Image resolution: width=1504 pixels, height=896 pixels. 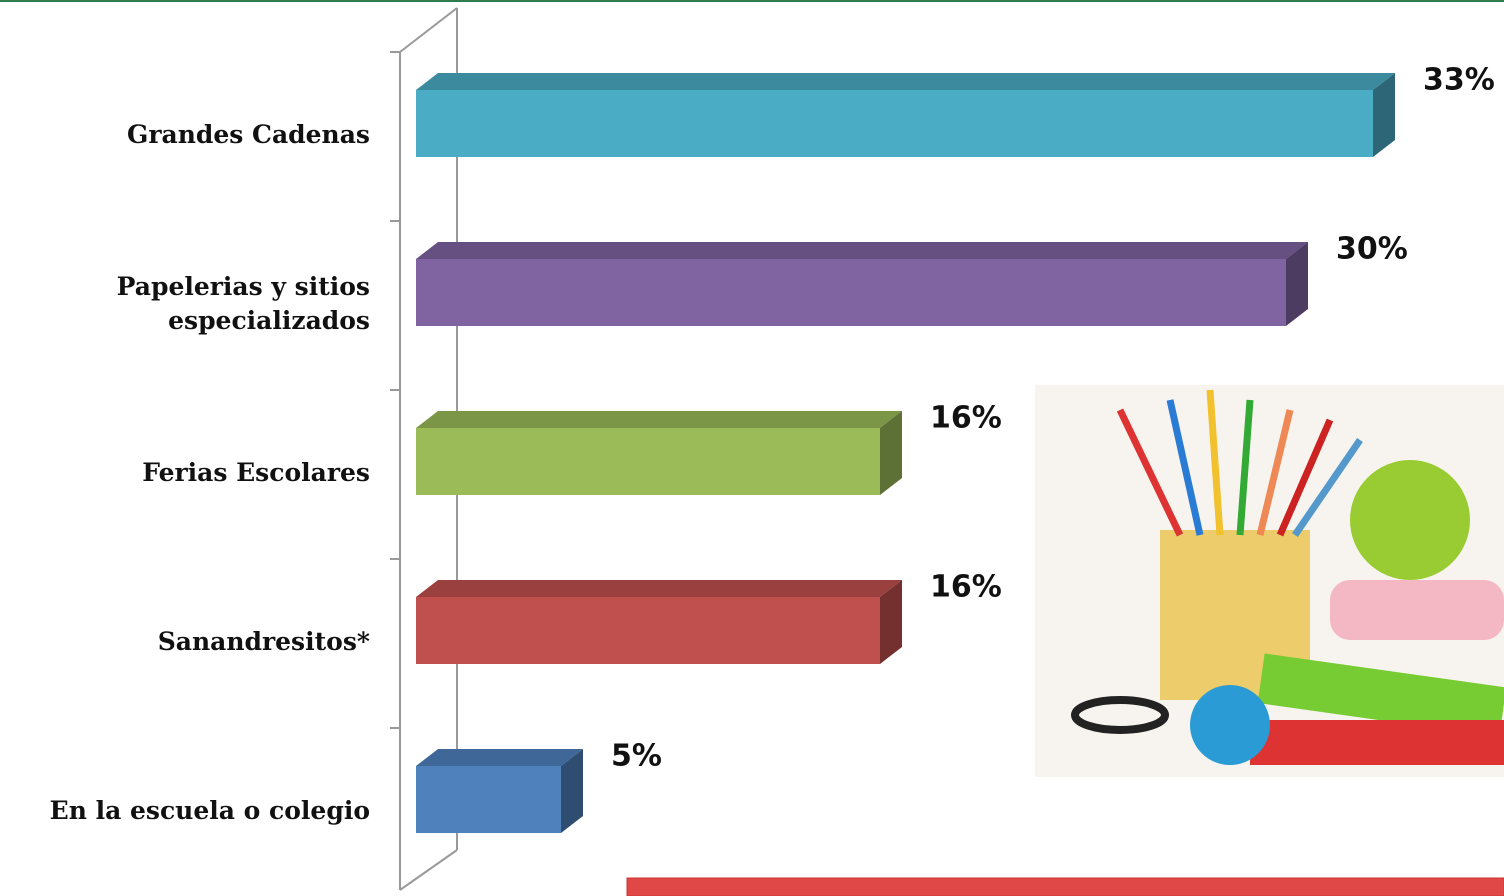 I want to click on value-label: 5%, so click(x=636, y=756).